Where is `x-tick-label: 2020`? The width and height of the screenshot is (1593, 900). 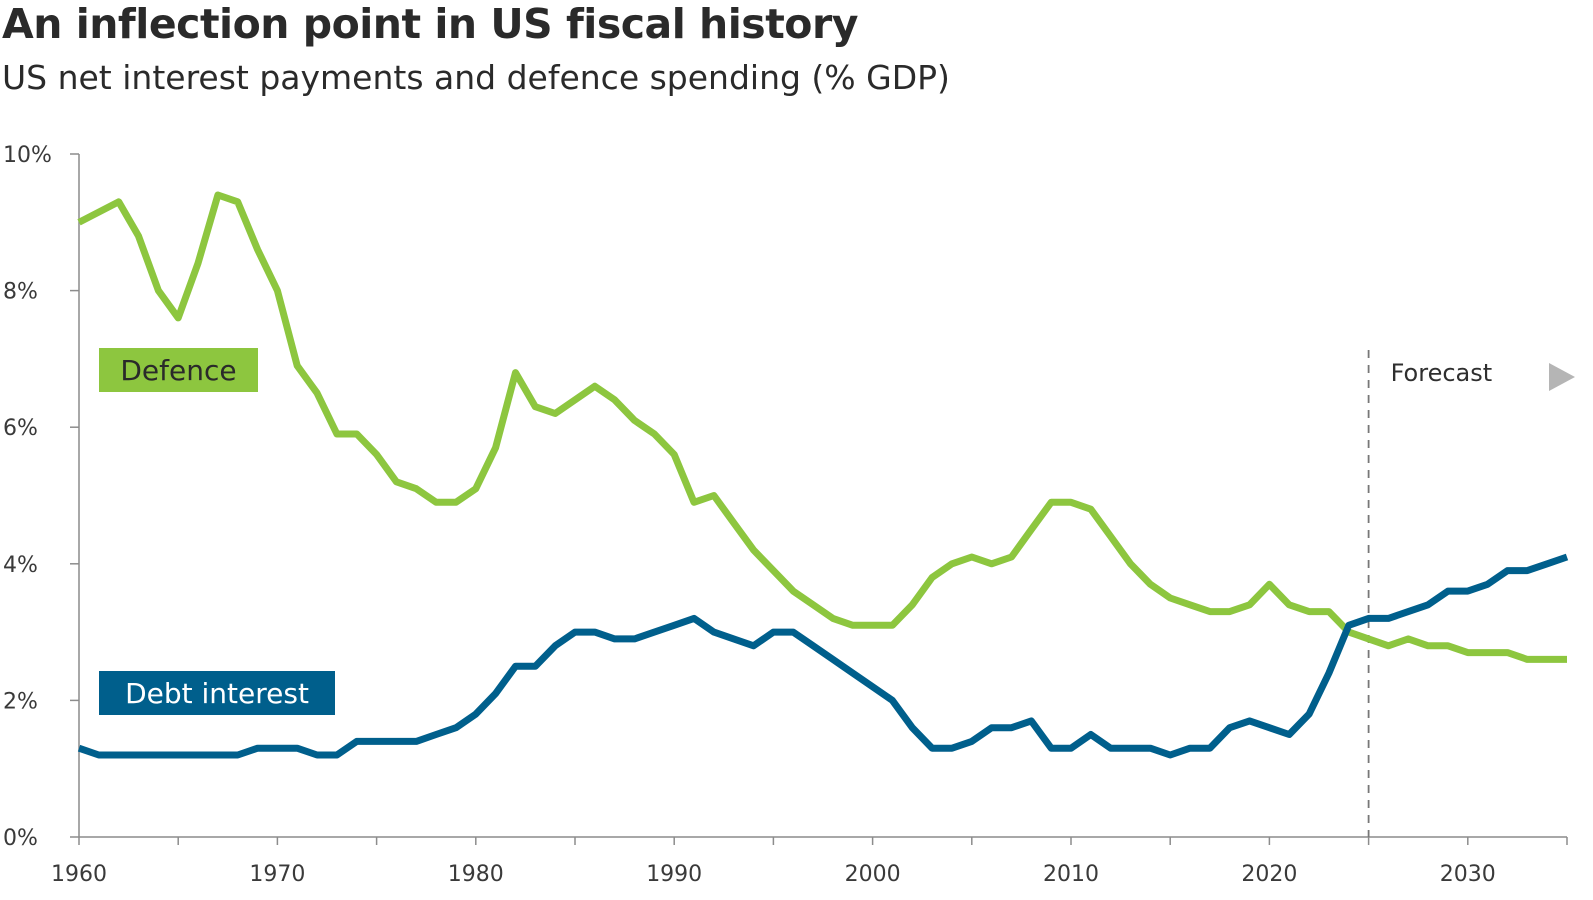 x-tick-label: 2020 is located at coordinates (1269, 874).